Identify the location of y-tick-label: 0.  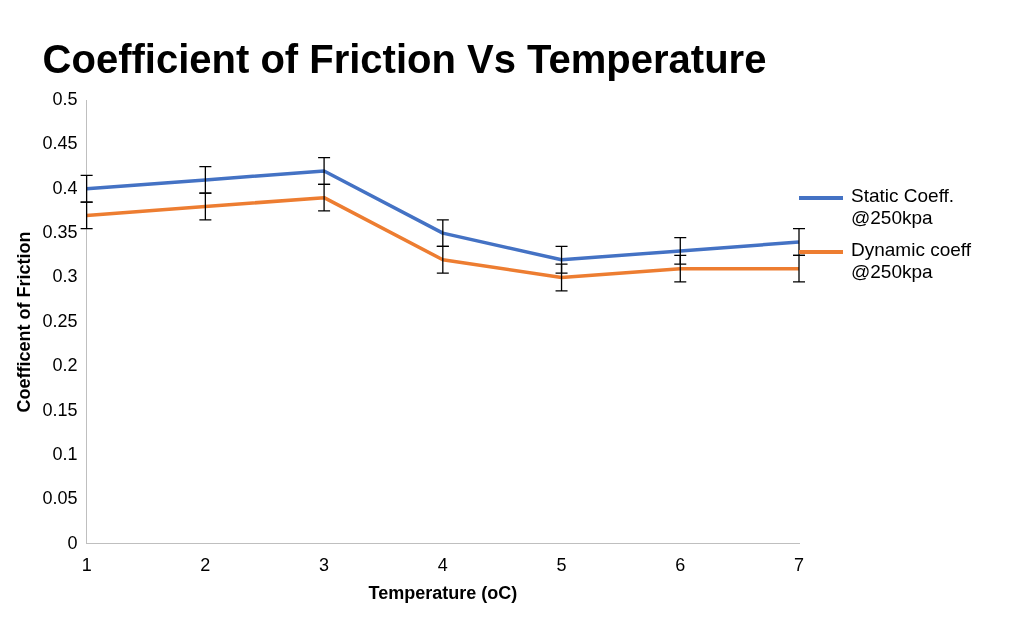
(72, 542).